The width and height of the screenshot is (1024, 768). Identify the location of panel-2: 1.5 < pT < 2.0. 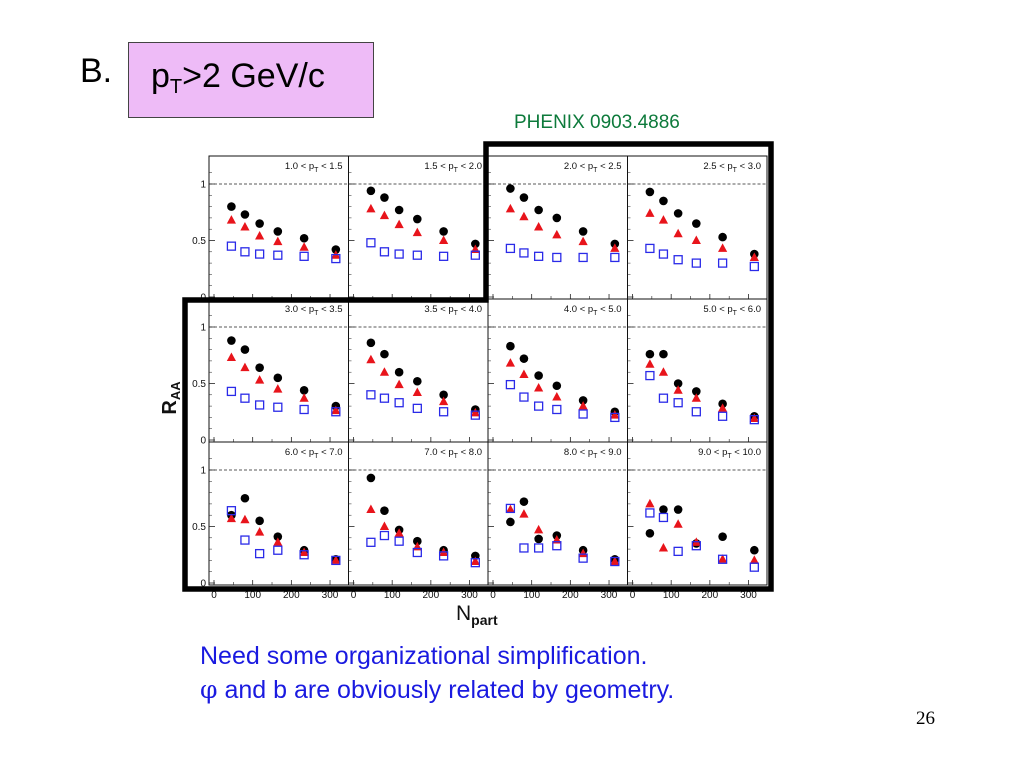
(418, 227).